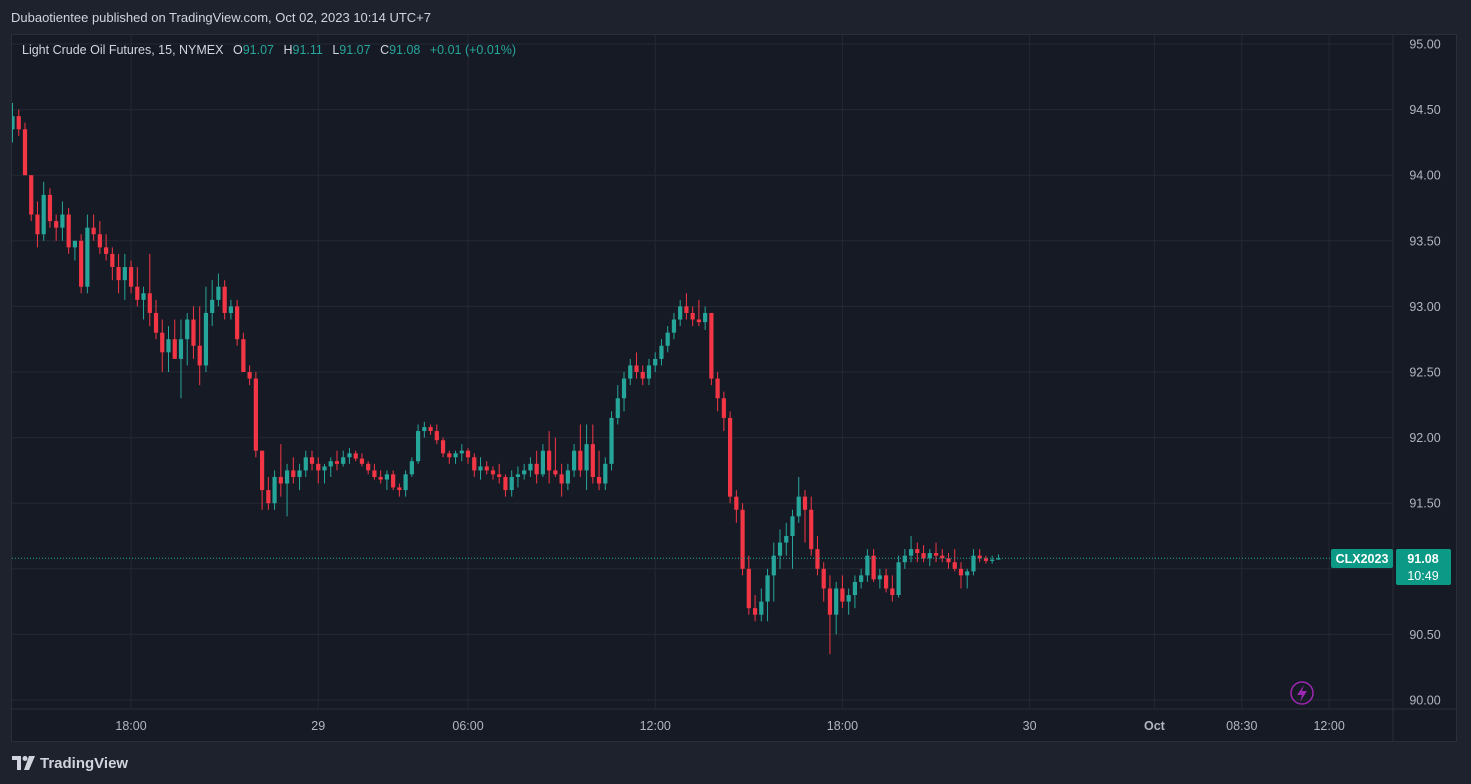  Describe the element at coordinates (355, 50) in the screenshot. I see `low-value: 91.07` at that location.